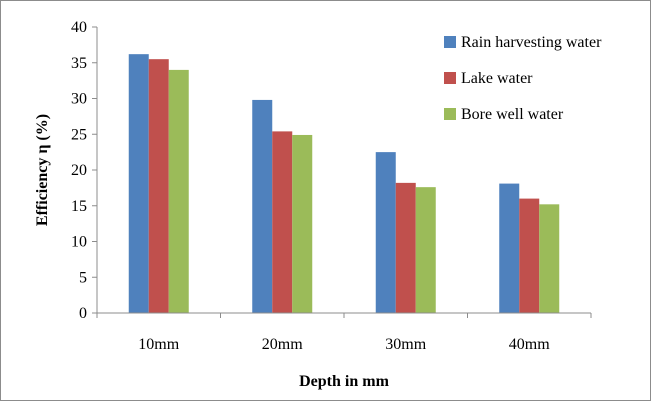  What do you see at coordinates (282, 344) in the screenshot?
I see `x-tick-label: 20mm` at bounding box center [282, 344].